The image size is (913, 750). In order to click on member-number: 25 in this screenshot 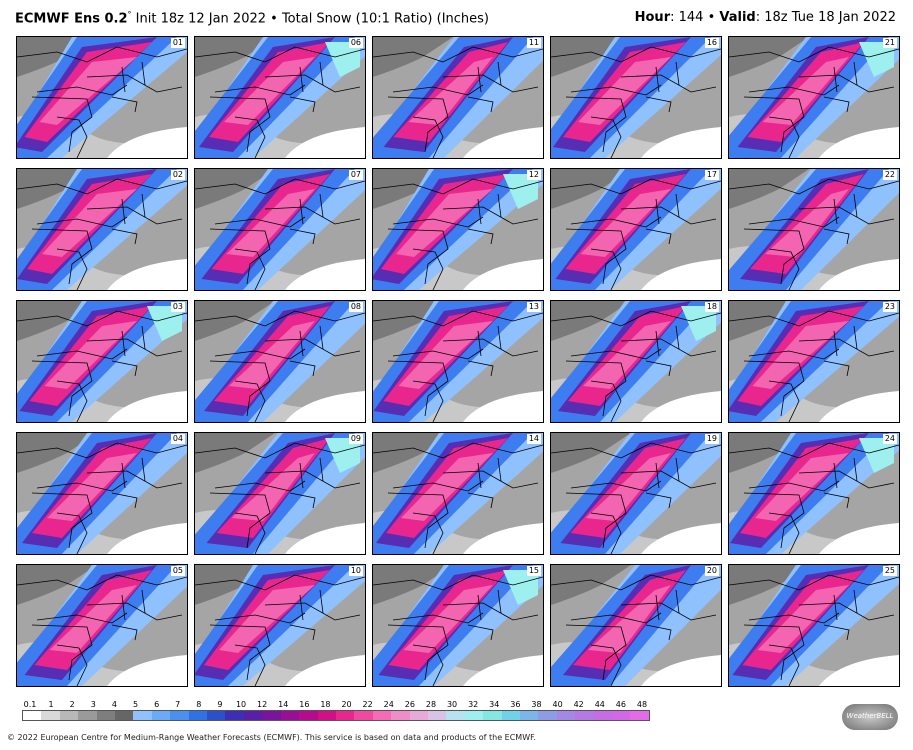, I will do `click(889, 571)`.